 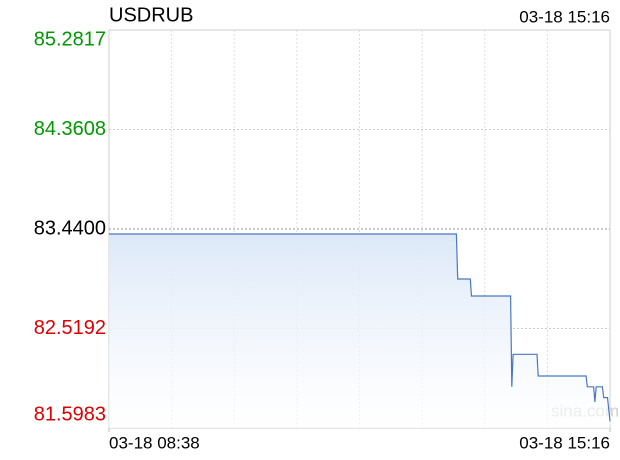 I want to click on y-tick-label: 82.5192, so click(x=70, y=328).